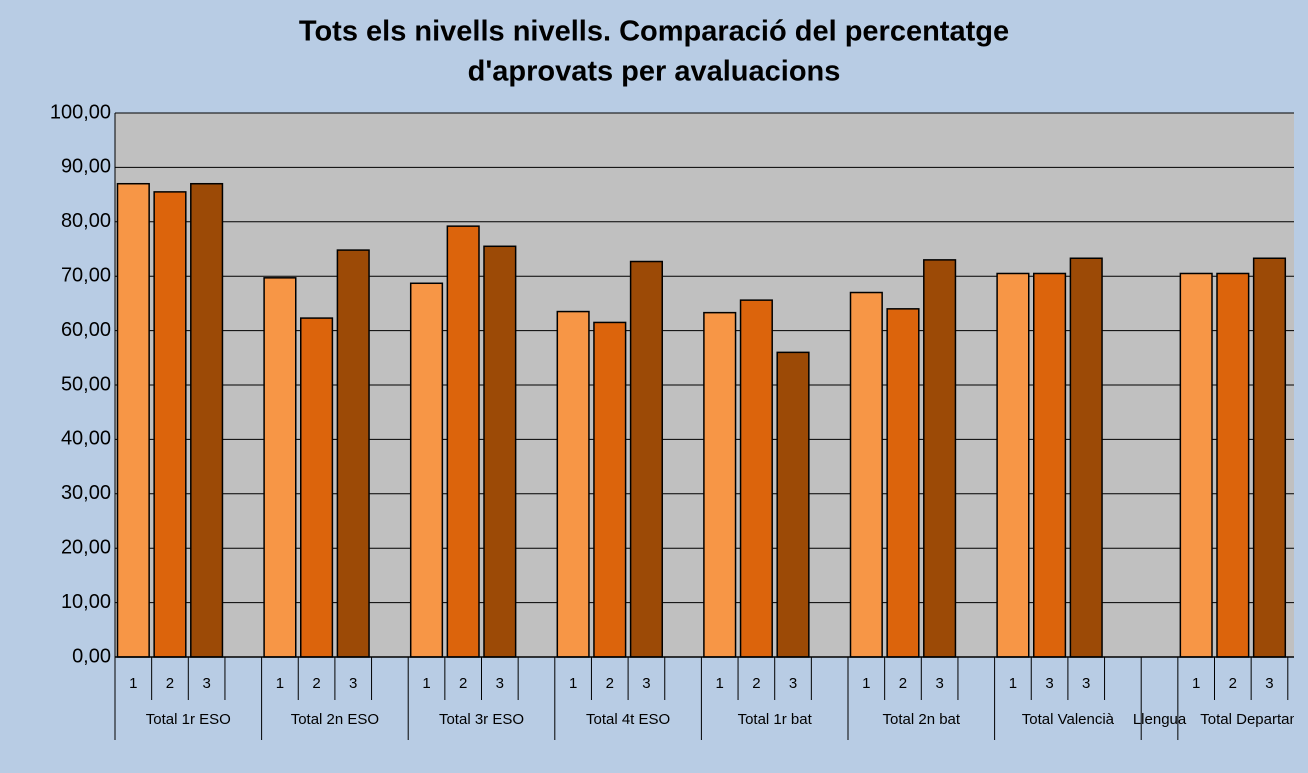 The image size is (1308, 773). What do you see at coordinates (86, 384) in the screenshot?
I see `y-tick-label: 50,00` at bounding box center [86, 384].